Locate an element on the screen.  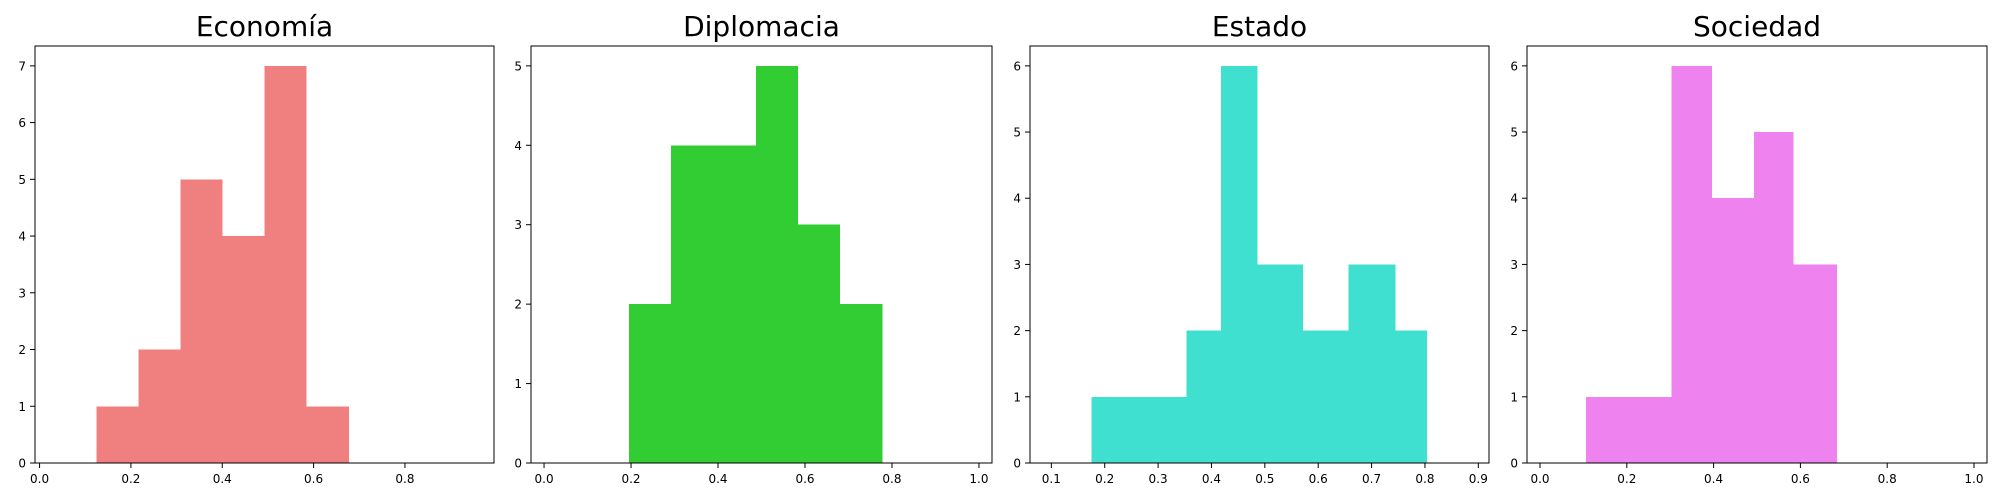
x-tick-label: 0.9 is located at coordinates (1478, 479).